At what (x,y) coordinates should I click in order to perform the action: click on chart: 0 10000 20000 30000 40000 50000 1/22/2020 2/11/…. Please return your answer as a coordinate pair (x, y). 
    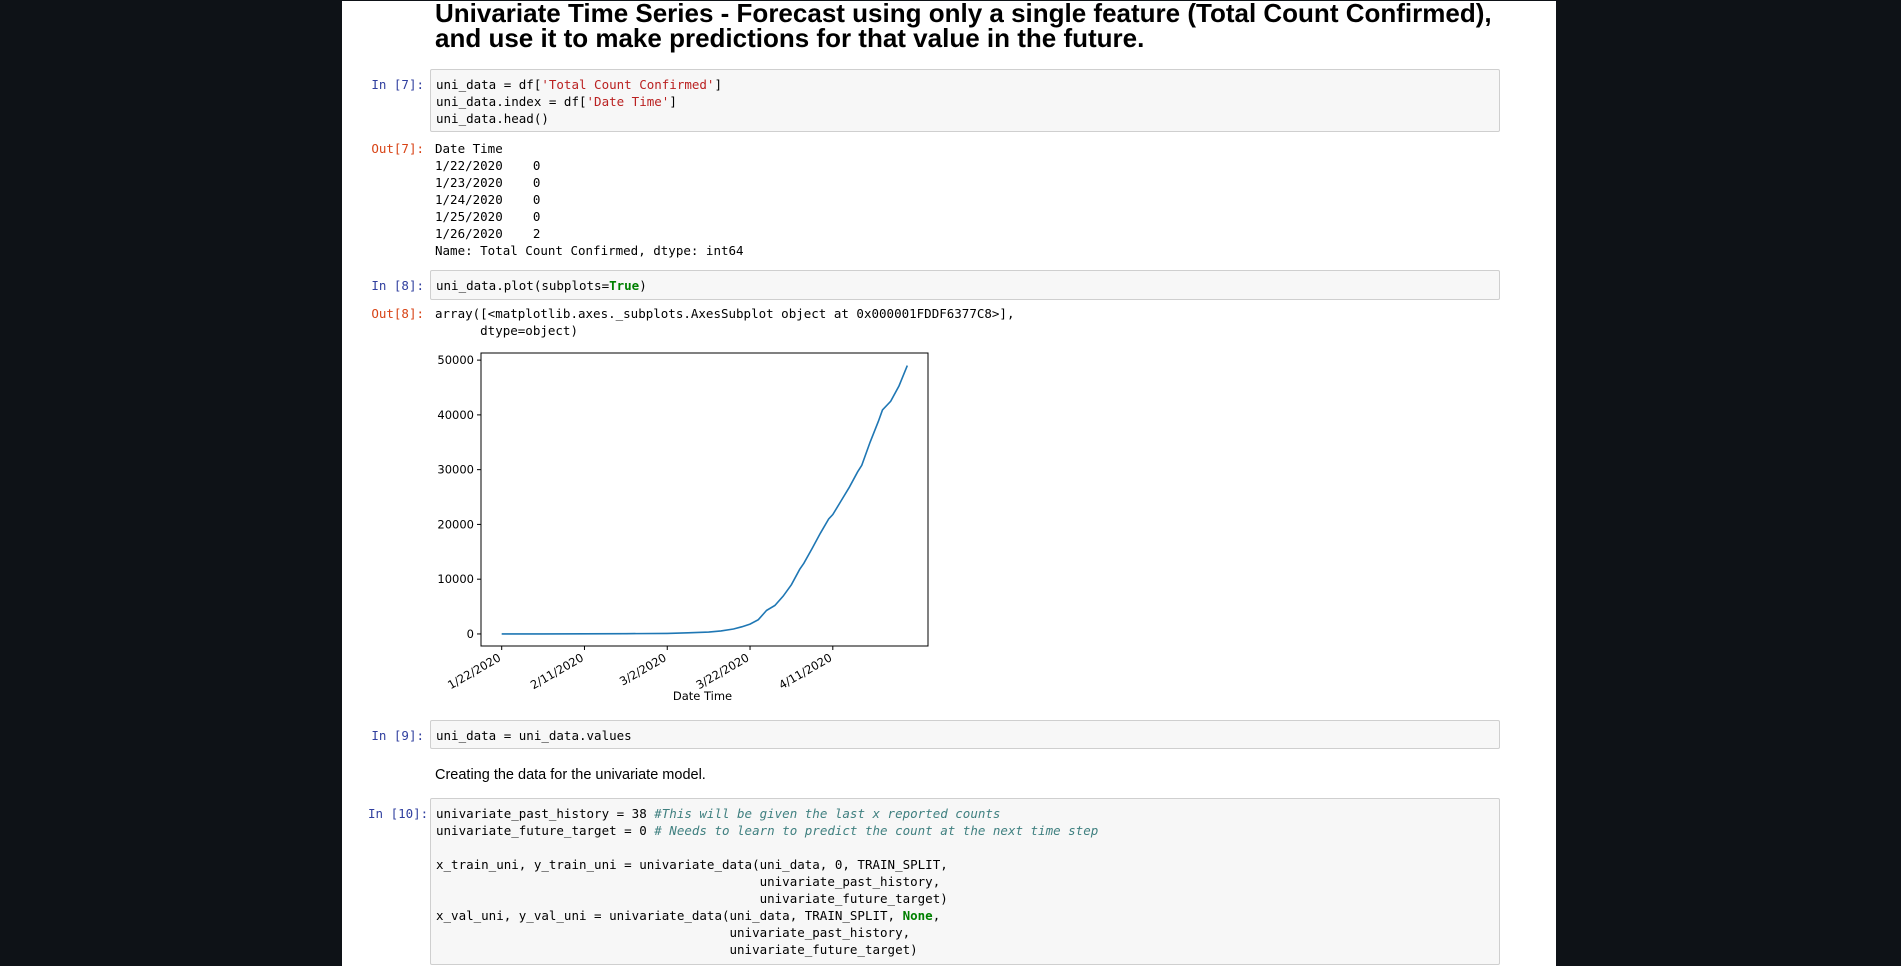
    Looking at the image, I should click on (683, 527).